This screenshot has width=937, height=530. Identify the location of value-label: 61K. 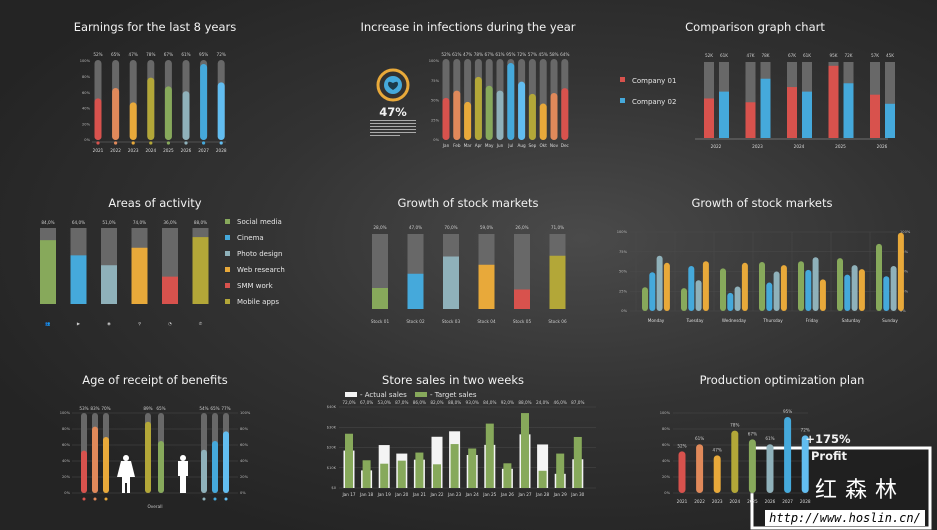
(807, 55).